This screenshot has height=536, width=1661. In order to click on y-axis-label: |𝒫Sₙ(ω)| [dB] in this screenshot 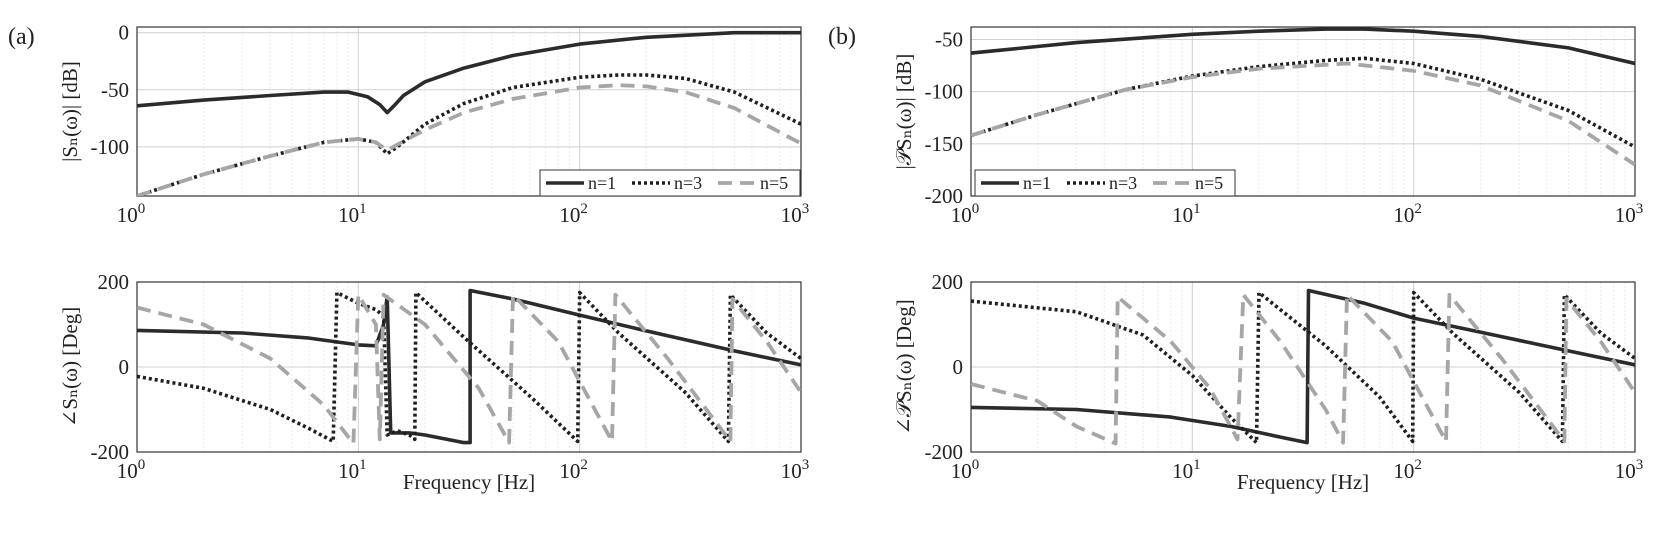, I will do `click(904, 112)`.